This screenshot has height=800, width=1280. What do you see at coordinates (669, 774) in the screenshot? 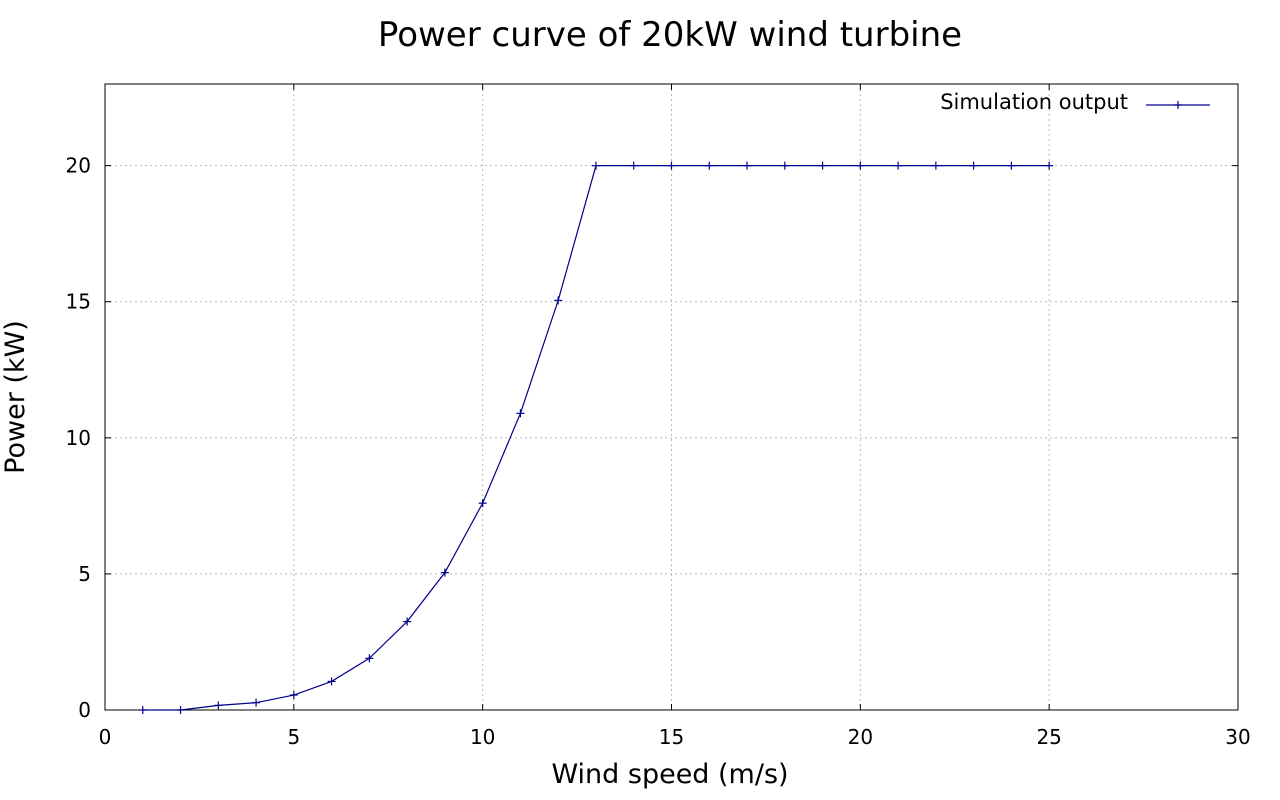
I see `x-axis-label: Wind speed (m/s)` at bounding box center [669, 774].